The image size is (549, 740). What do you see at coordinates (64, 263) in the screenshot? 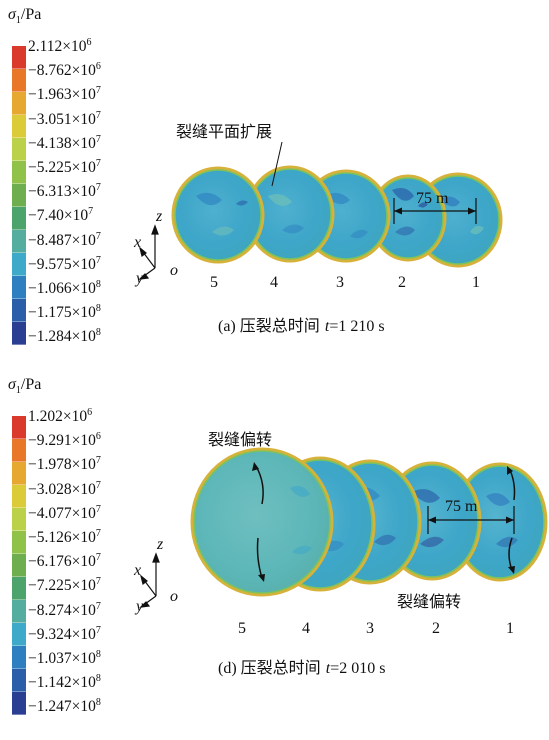
I see `legend-label: −9.575×10⁷` at bounding box center [64, 263].